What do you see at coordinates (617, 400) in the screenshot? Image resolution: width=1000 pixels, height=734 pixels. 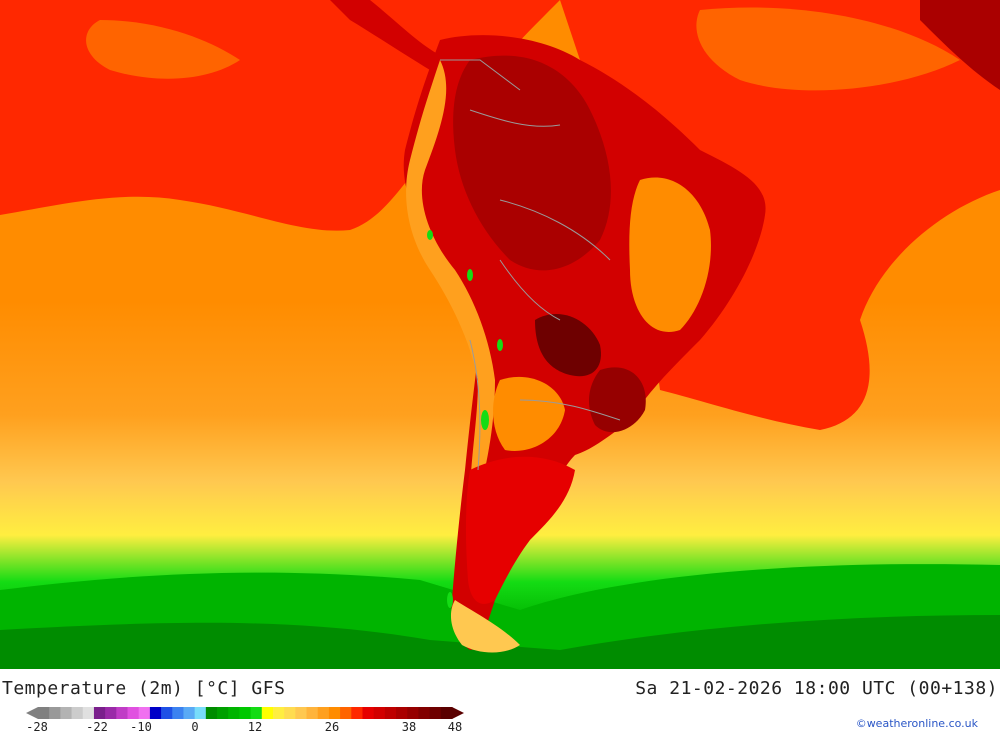 I see `southern-brazil-warm` at bounding box center [617, 400].